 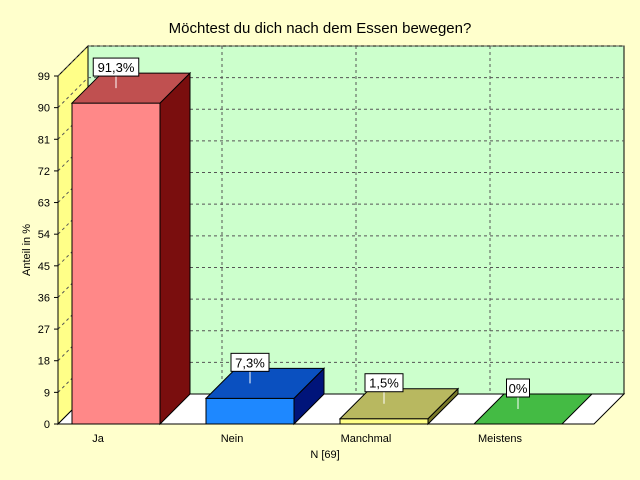 I want to click on y-tick-label: 9, so click(x=47, y=393).